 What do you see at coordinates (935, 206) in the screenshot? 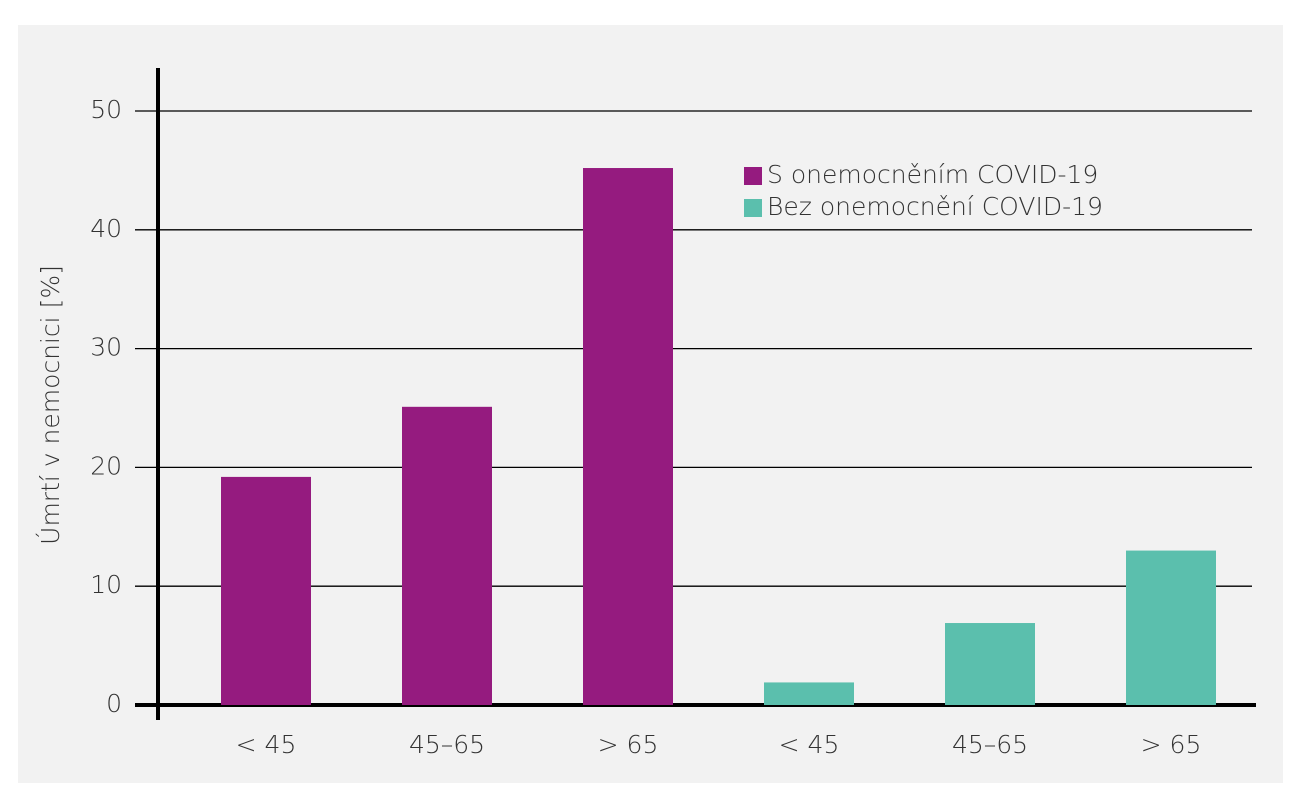
I see `legend-label: Bez onemocnění COVID-19` at bounding box center [935, 206].